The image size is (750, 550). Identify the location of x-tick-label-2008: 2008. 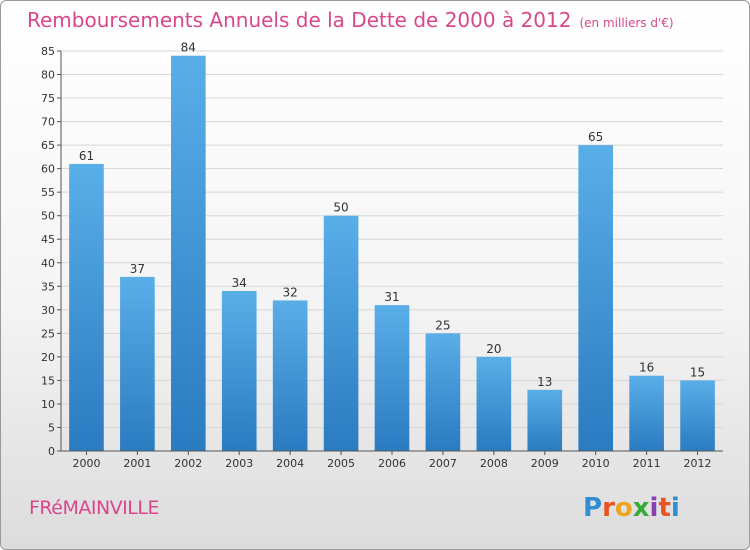
(494, 463).